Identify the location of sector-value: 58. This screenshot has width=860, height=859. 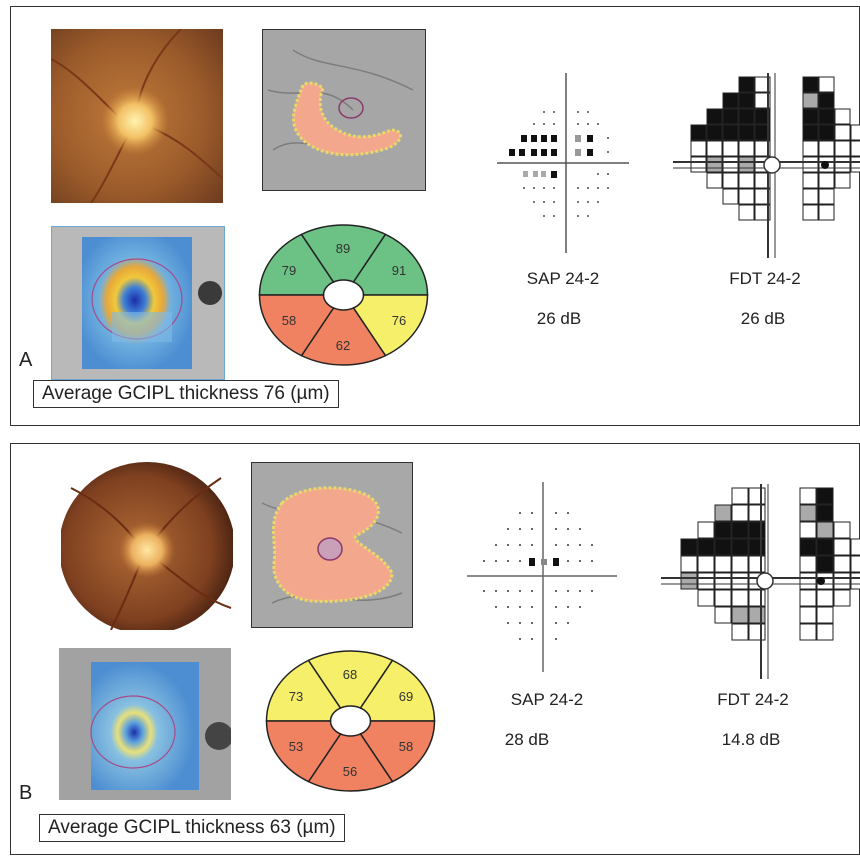
(289, 320).